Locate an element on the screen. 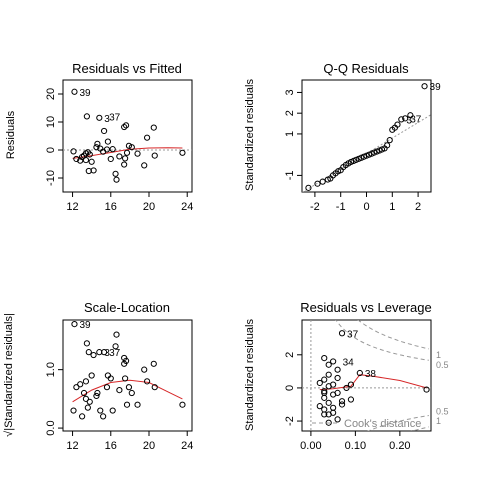 Image resolution: width=480 pixels, height=480 pixels. point-label: 38 is located at coordinates (371, 374).